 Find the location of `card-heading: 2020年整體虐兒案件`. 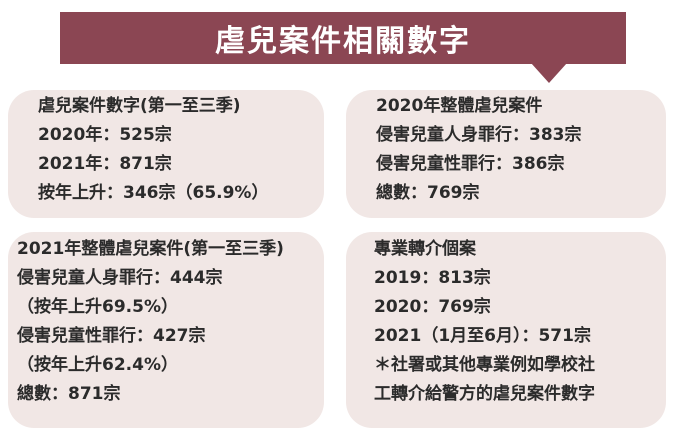

card-heading: 2020年整體虐兒案件 is located at coordinates (459, 106).